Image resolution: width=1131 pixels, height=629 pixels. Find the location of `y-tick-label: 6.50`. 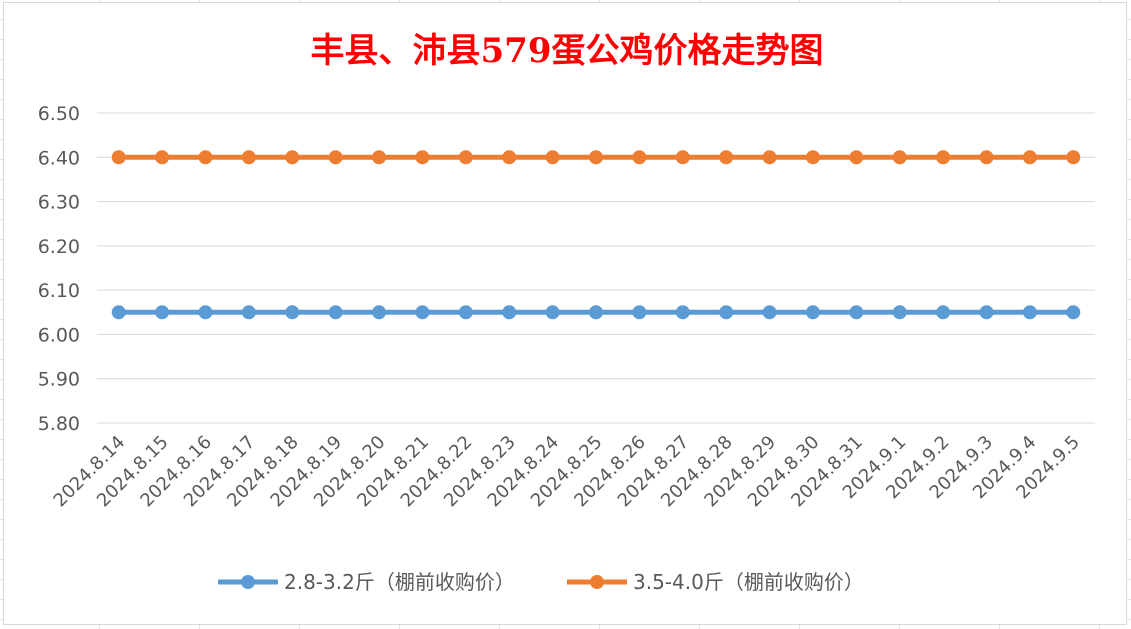

y-tick-label: 6.50 is located at coordinates (59, 114).